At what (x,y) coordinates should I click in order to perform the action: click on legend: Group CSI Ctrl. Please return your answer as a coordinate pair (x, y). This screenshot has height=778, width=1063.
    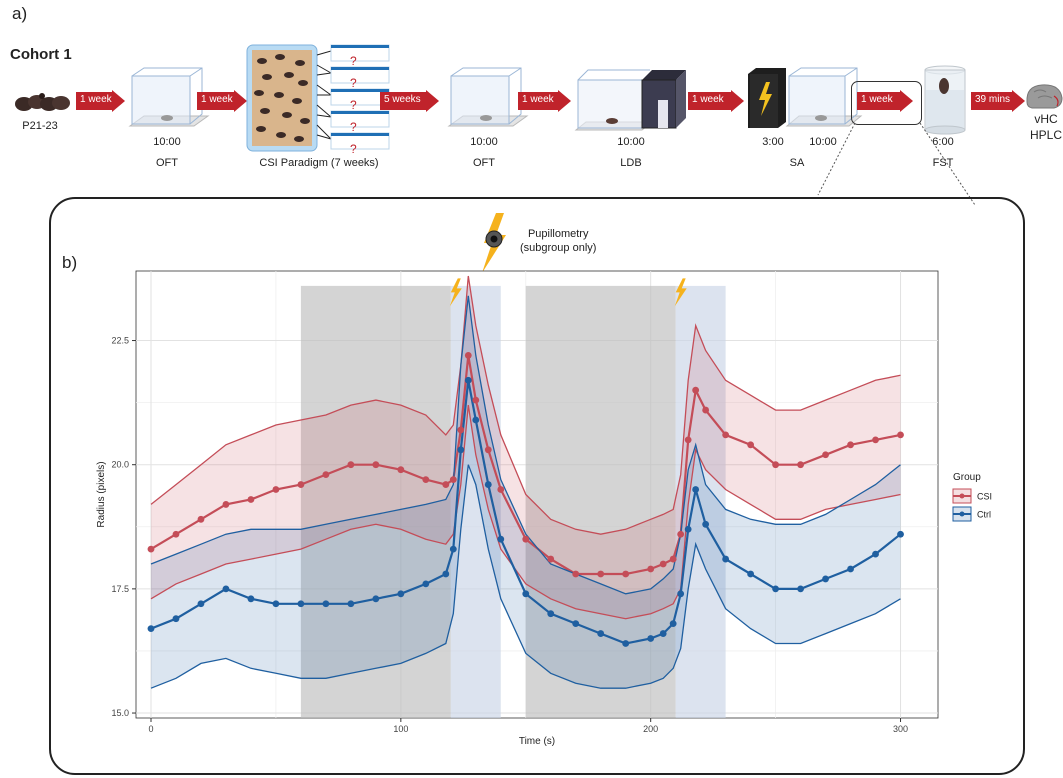
    Looking at the image, I should click on (972, 497).